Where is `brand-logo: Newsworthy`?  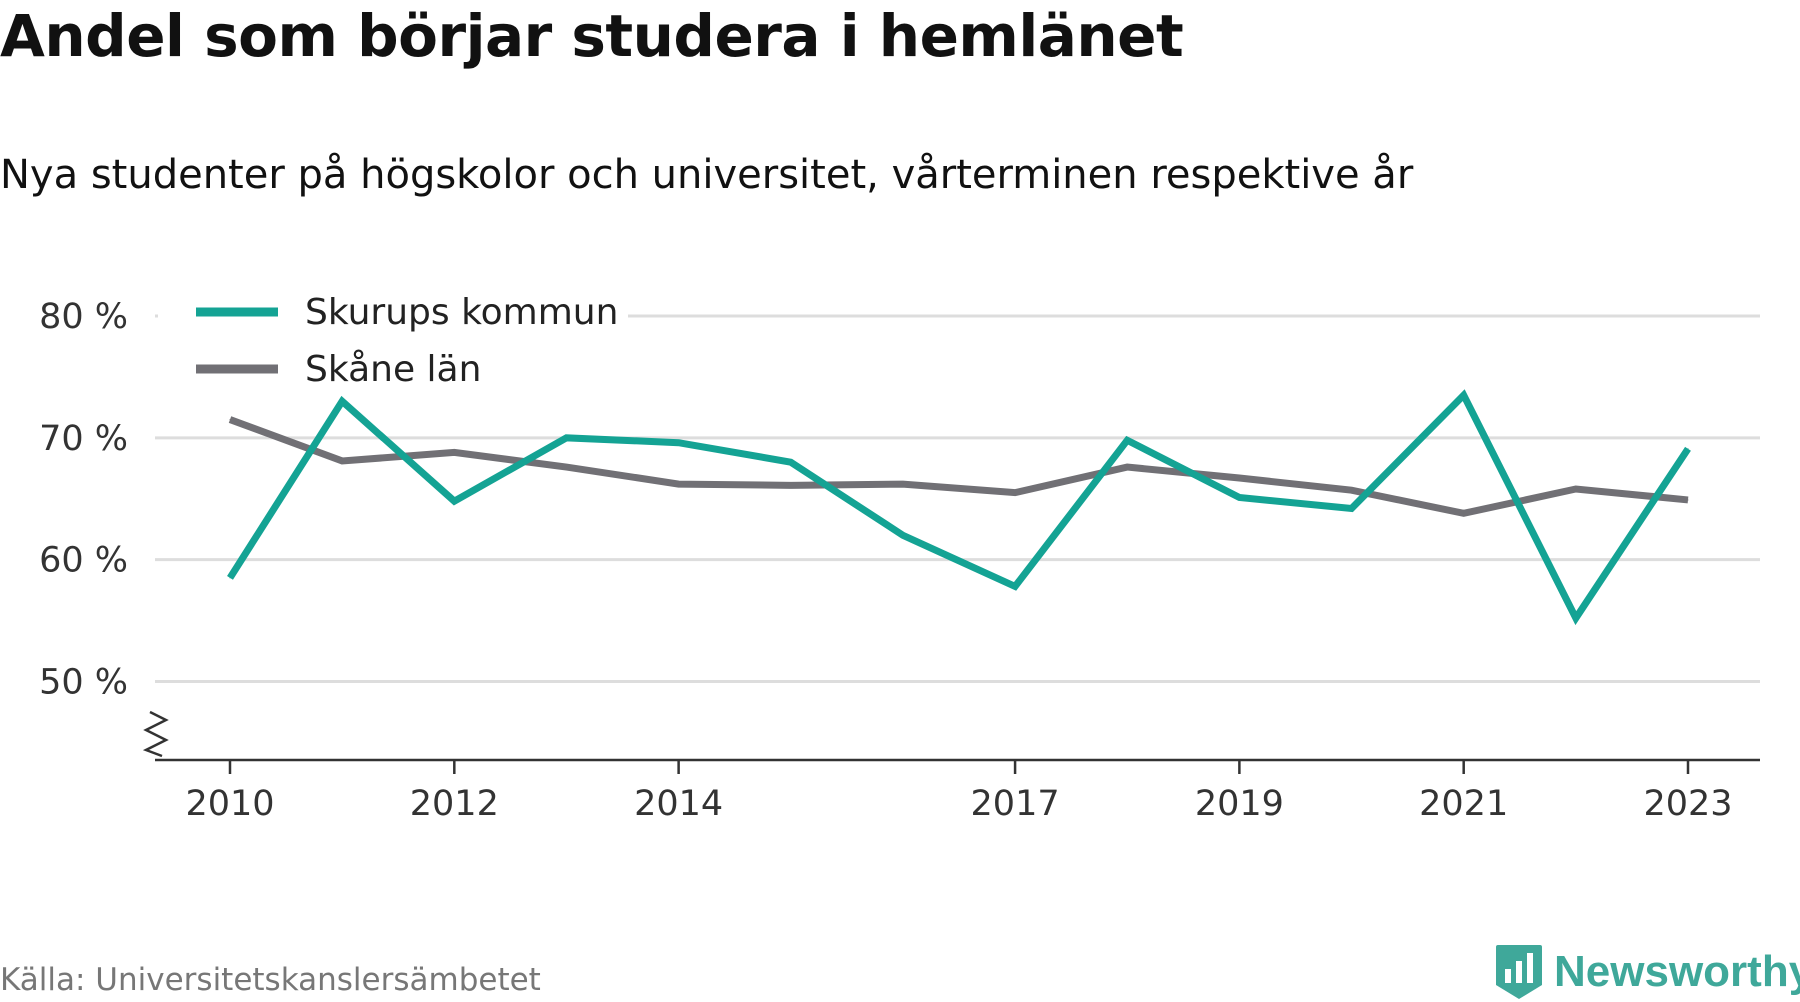 brand-logo: Newsworthy is located at coordinates (1647, 972).